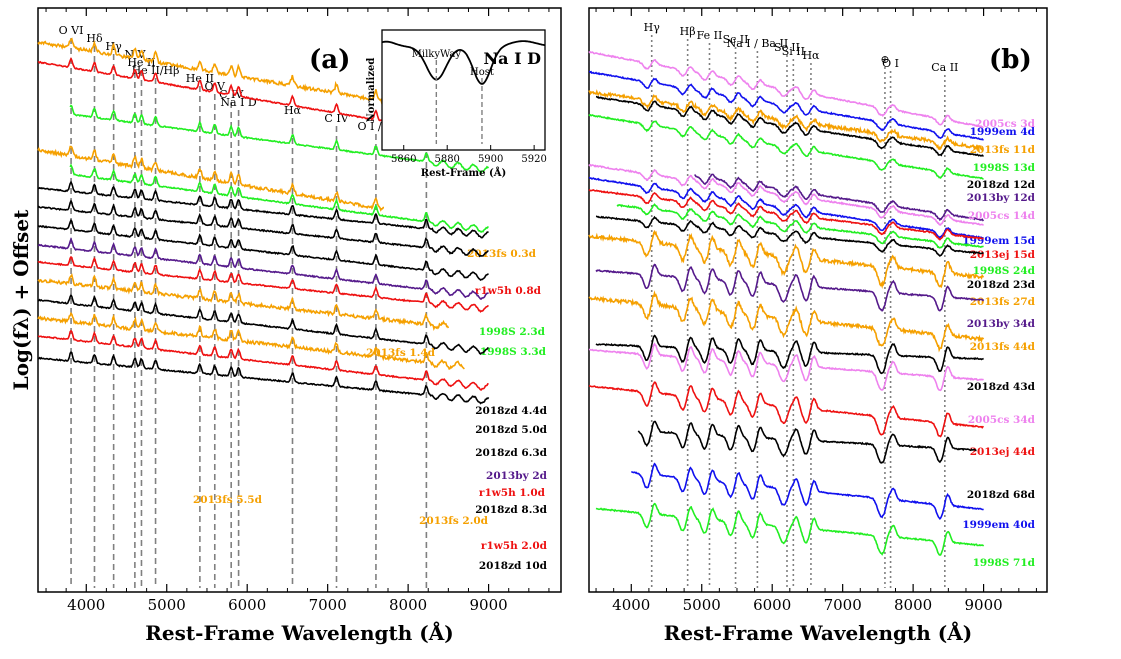  What do you see at coordinates (94, 38) in the screenshot?
I see `line-marker-label: Hδ` at bounding box center [94, 38].